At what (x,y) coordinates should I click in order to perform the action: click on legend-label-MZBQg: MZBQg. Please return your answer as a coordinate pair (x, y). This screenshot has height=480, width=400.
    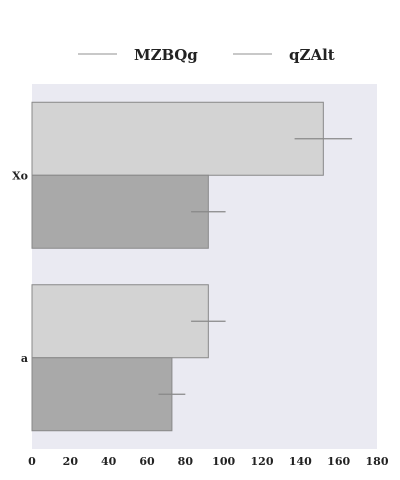
    Looking at the image, I should click on (166, 55).